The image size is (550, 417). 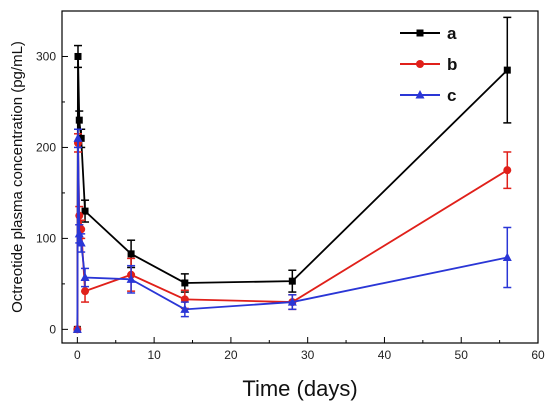 I want to click on legend-label-b: b, so click(x=452, y=64).